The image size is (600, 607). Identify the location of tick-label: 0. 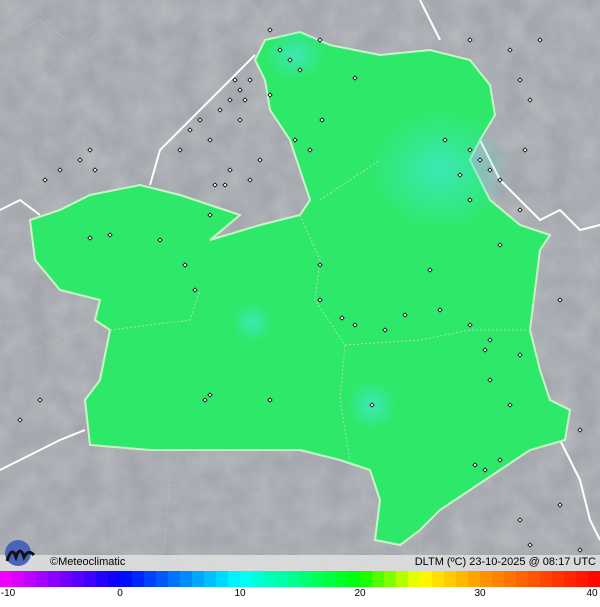
(120, 593).